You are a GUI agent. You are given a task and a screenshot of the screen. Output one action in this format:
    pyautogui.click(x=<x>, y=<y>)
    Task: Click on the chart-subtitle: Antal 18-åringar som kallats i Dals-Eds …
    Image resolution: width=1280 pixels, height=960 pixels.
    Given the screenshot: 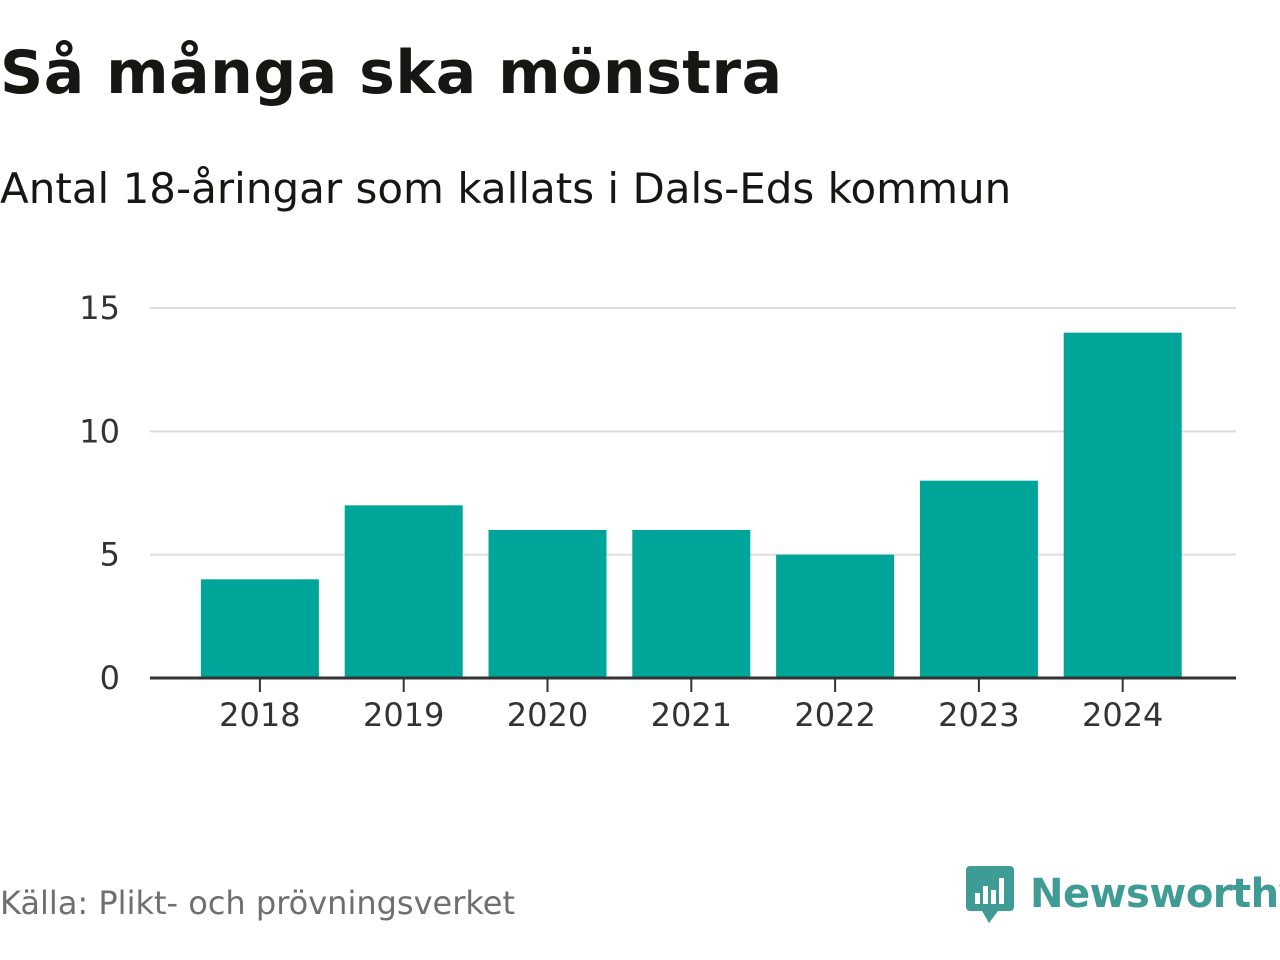 What is the action you would take?
    pyautogui.click(x=506, y=188)
    